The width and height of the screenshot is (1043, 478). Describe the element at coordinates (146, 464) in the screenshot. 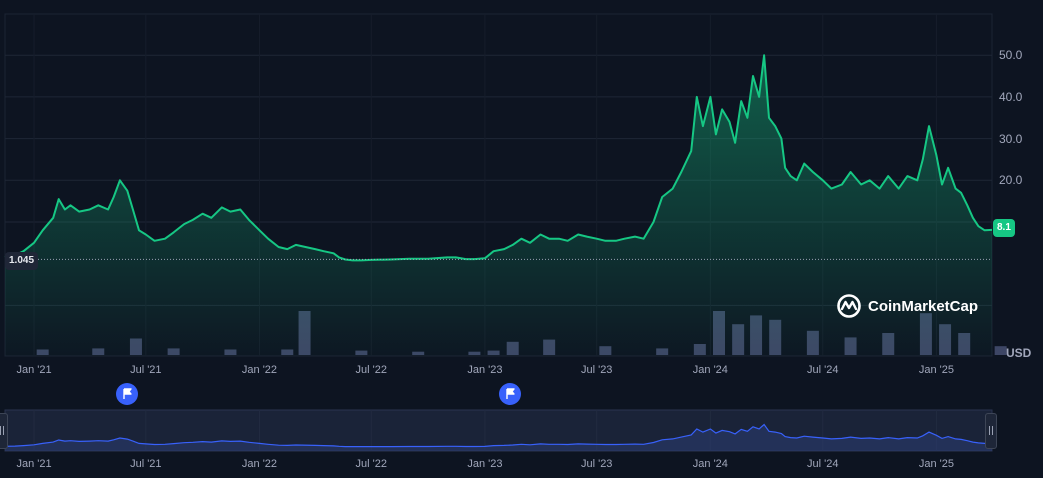

I see `navigator-tick-label: Jul '21` at that location.